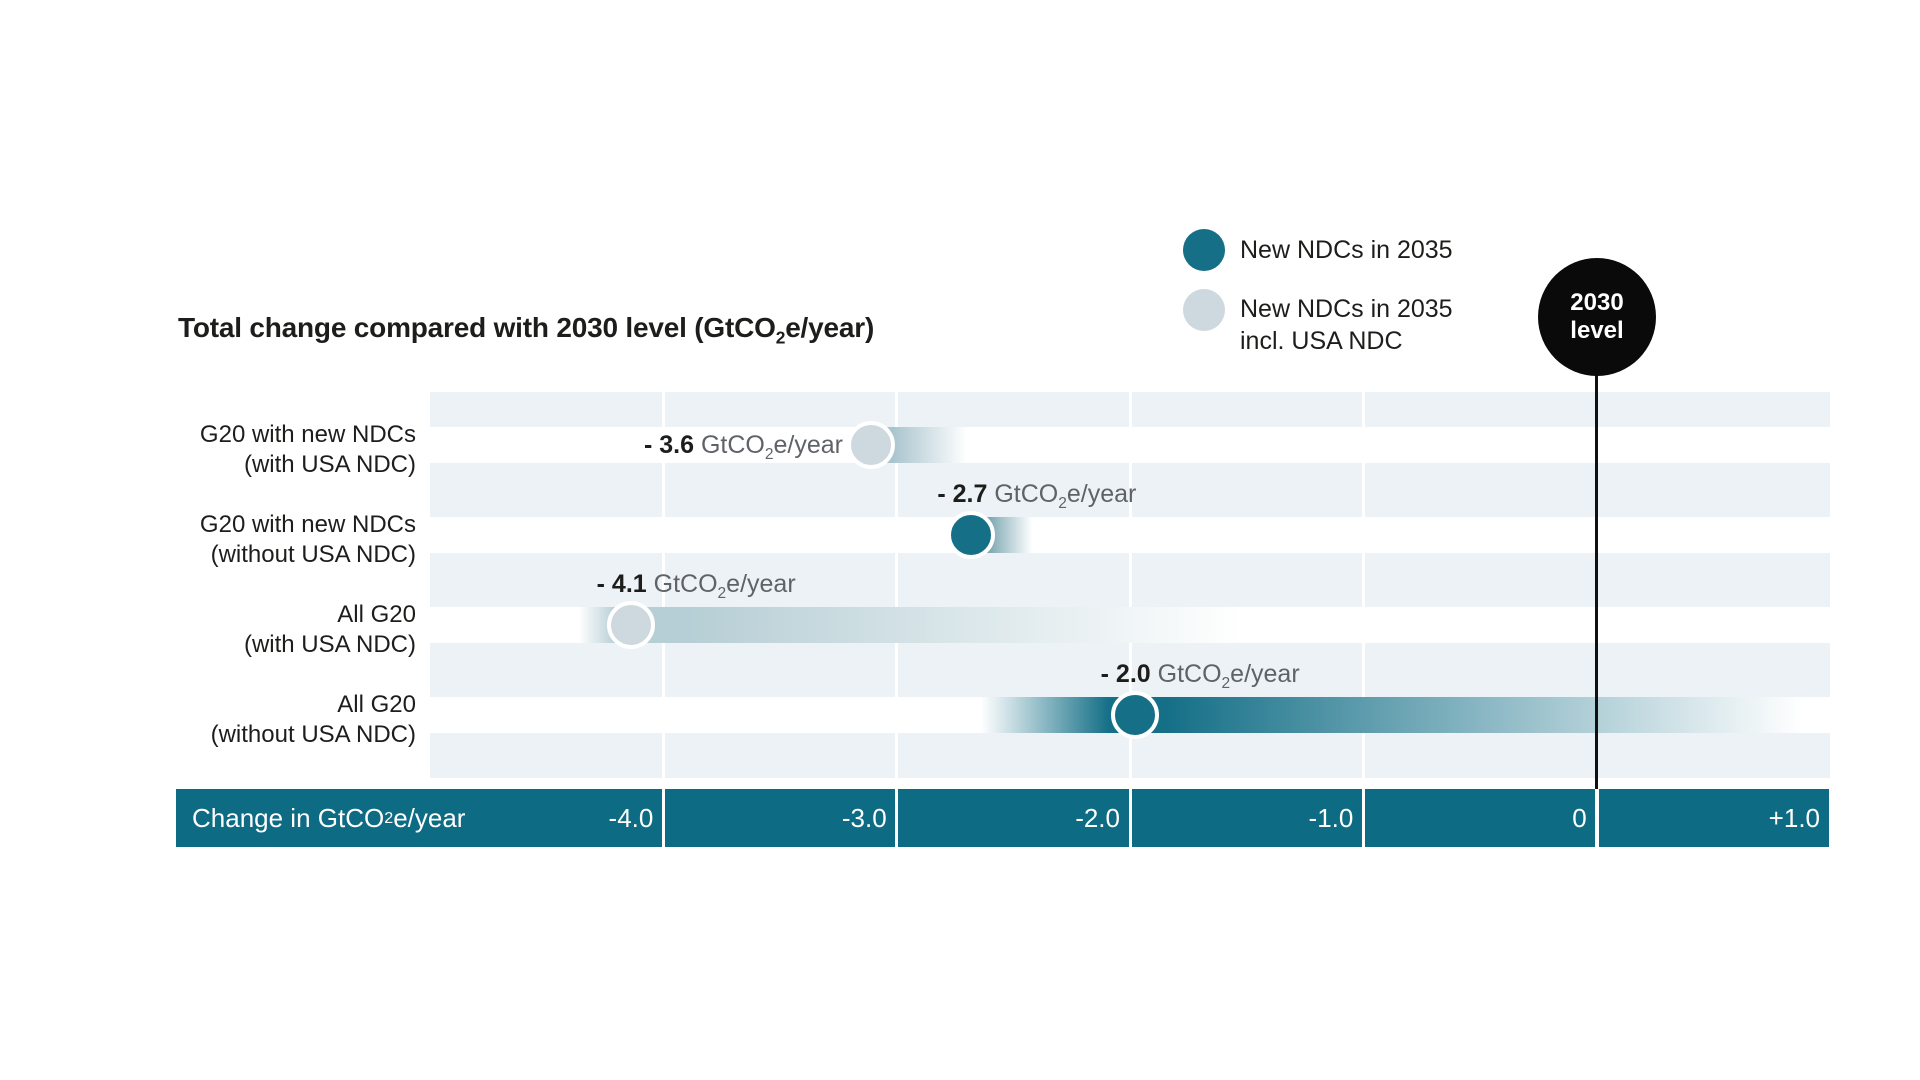  Describe the element at coordinates (864, 817) in the screenshot. I see `axis-tick-label: -3.0` at that location.